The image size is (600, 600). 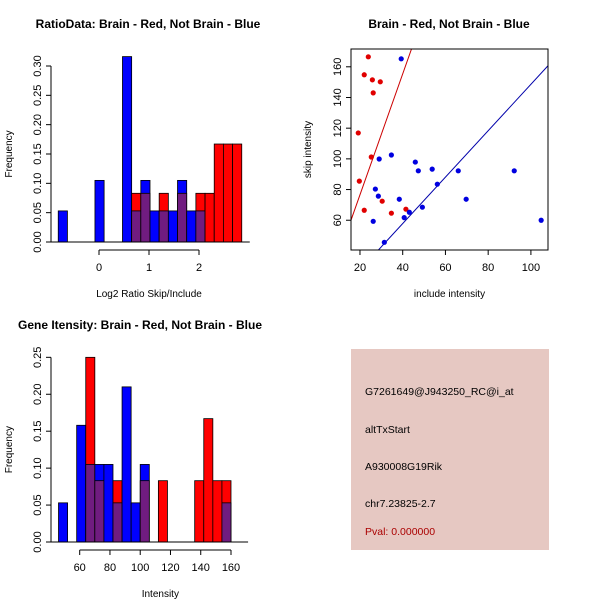 What do you see at coordinates (38, 212) in the screenshot?
I see `y-tick-label: 0.05` at bounding box center [38, 212].